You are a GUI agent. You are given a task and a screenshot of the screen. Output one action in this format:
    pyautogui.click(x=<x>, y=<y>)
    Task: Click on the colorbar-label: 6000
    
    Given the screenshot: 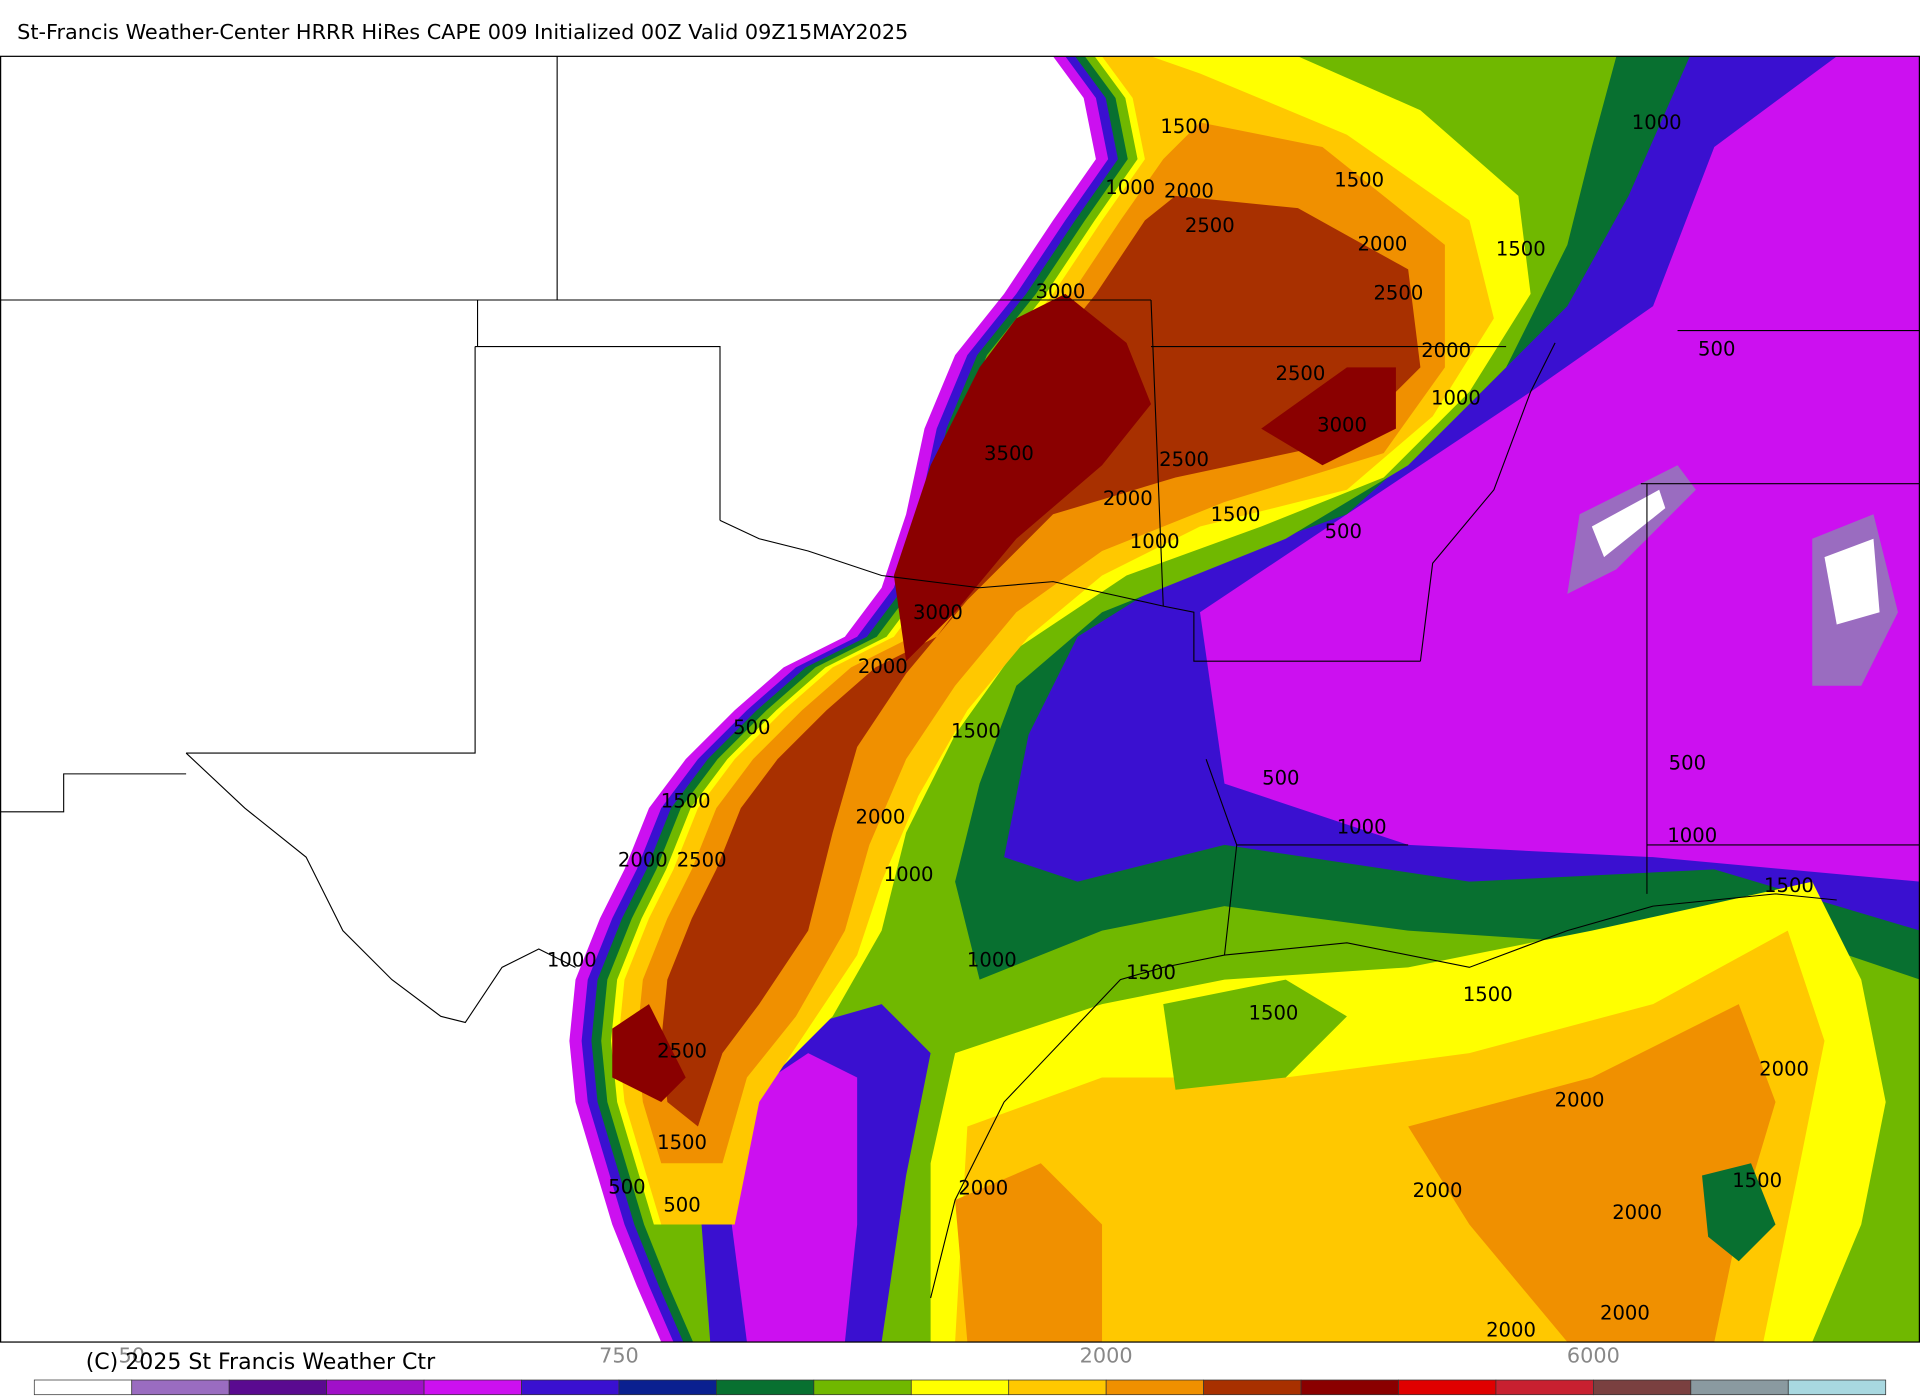 What is the action you would take?
    pyautogui.click(x=1593, y=1356)
    